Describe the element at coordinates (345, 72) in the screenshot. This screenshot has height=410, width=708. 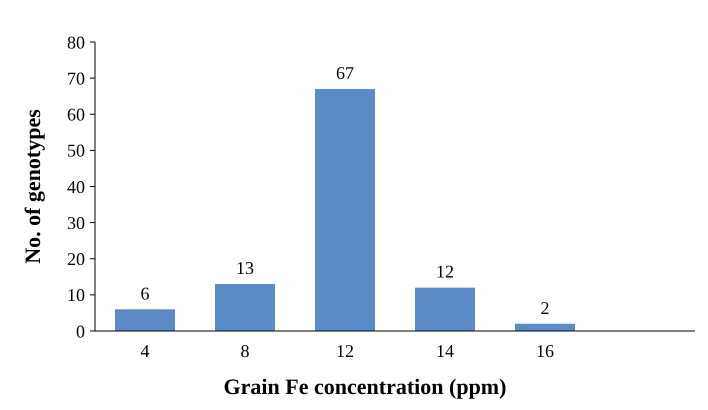
I see `data-label: 67` at that location.